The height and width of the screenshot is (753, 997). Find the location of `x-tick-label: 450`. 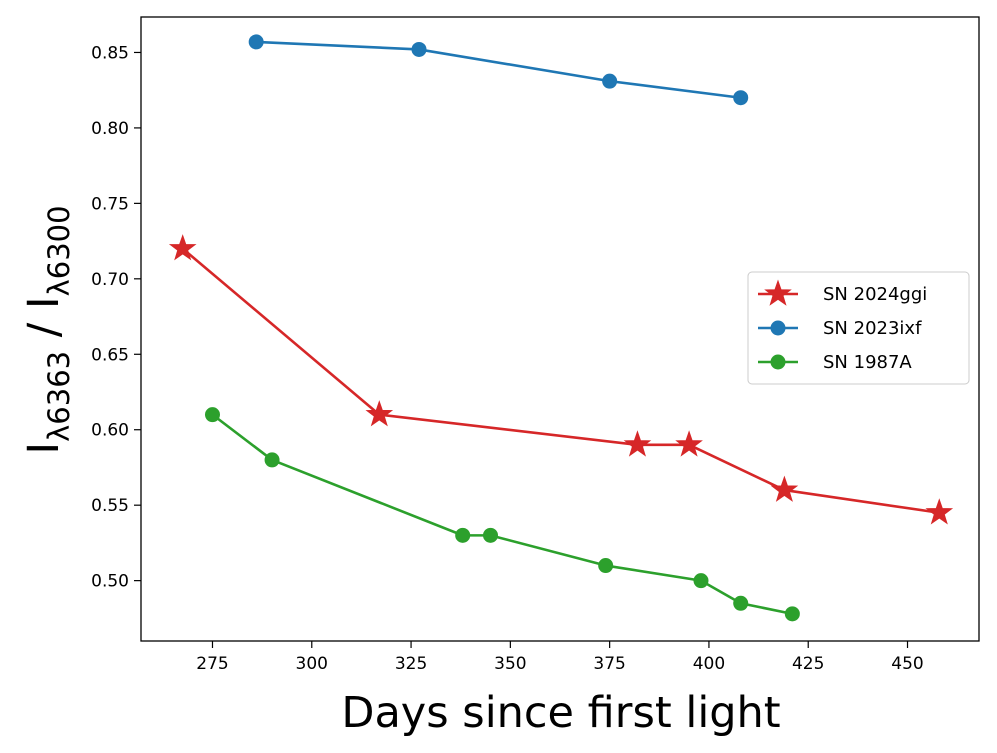

x-tick-label: 450 is located at coordinates (907, 664).